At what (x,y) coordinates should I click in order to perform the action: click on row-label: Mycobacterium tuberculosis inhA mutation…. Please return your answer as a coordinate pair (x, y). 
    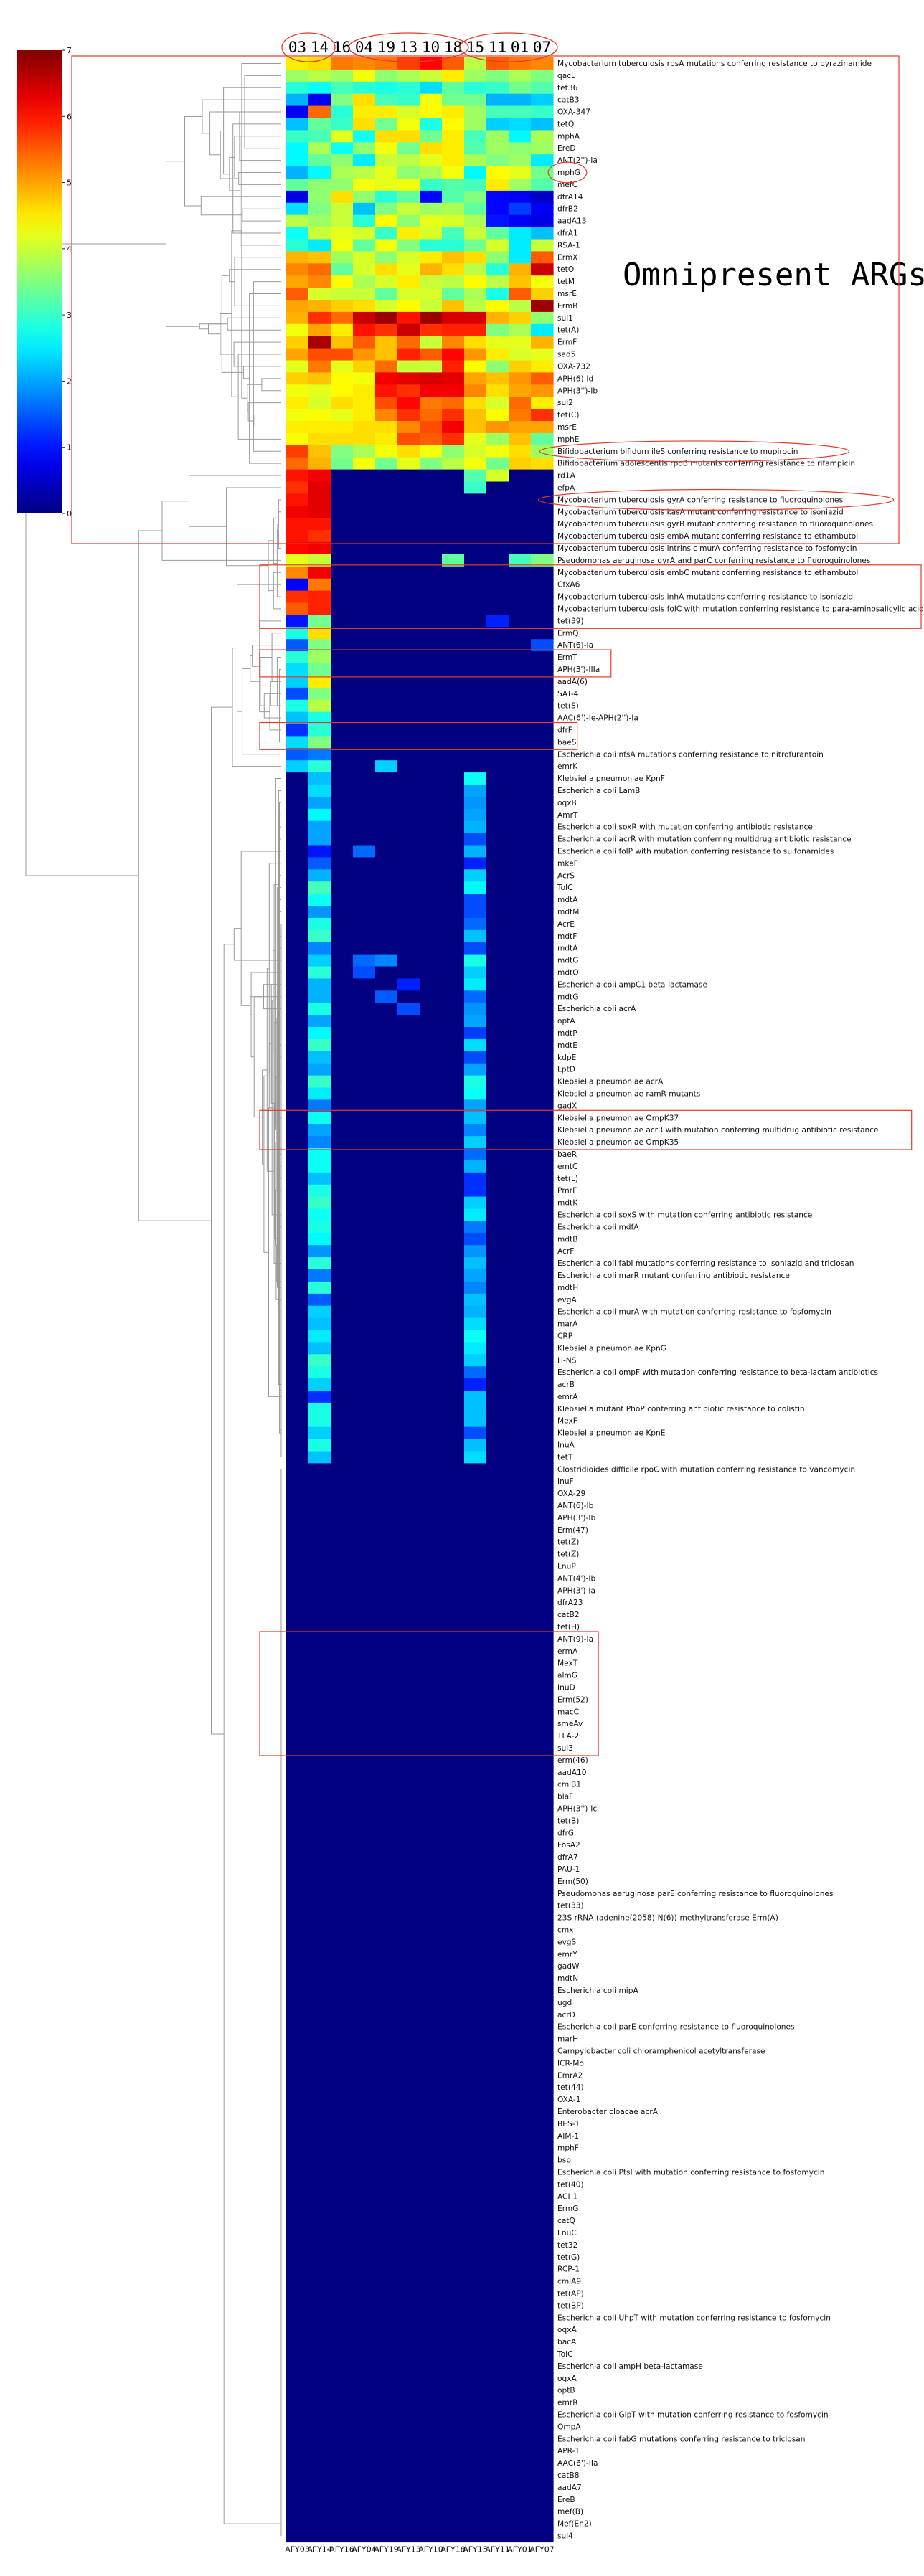
    Looking at the image, I should click on (705, 597).